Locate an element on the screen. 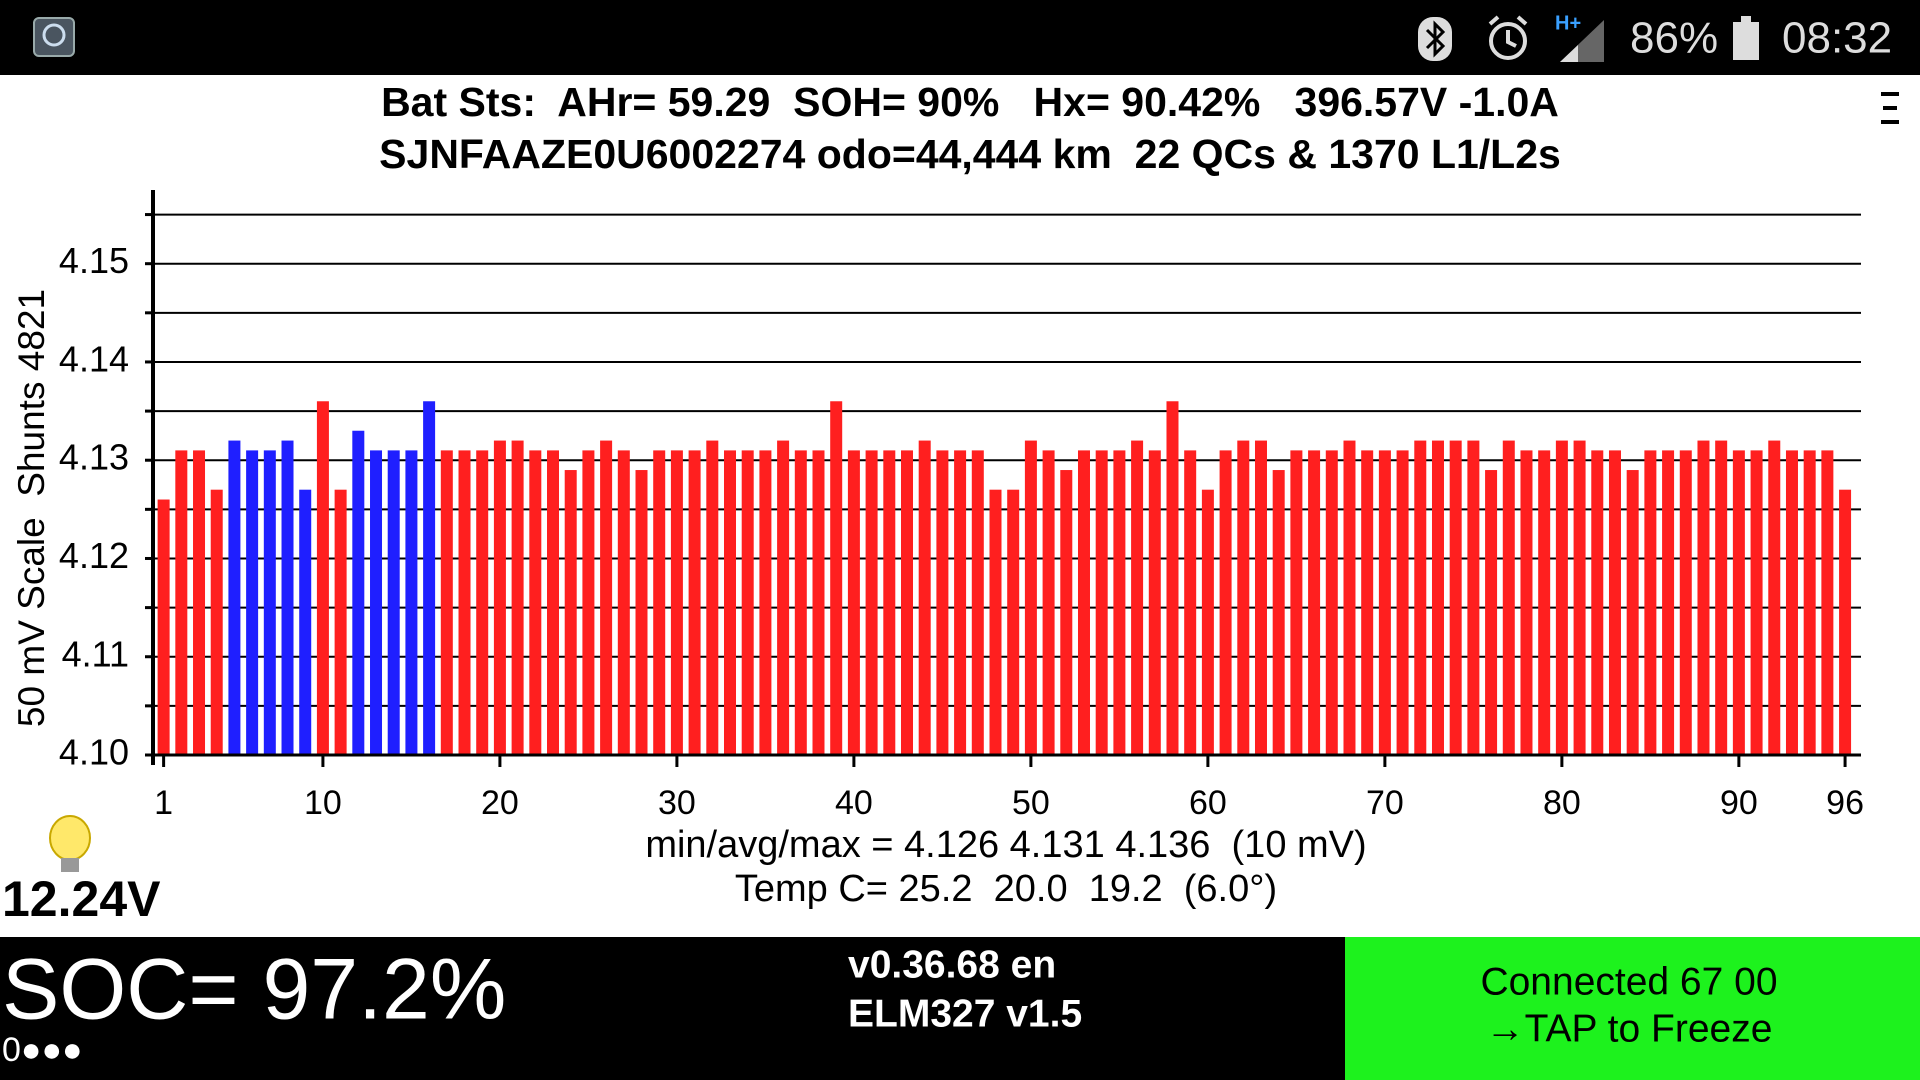 The width and height of the screenshot is (1920, 1080). y-axis-label: 50 mV Scale Shunts 4821 is located at coordinates (31, 508).